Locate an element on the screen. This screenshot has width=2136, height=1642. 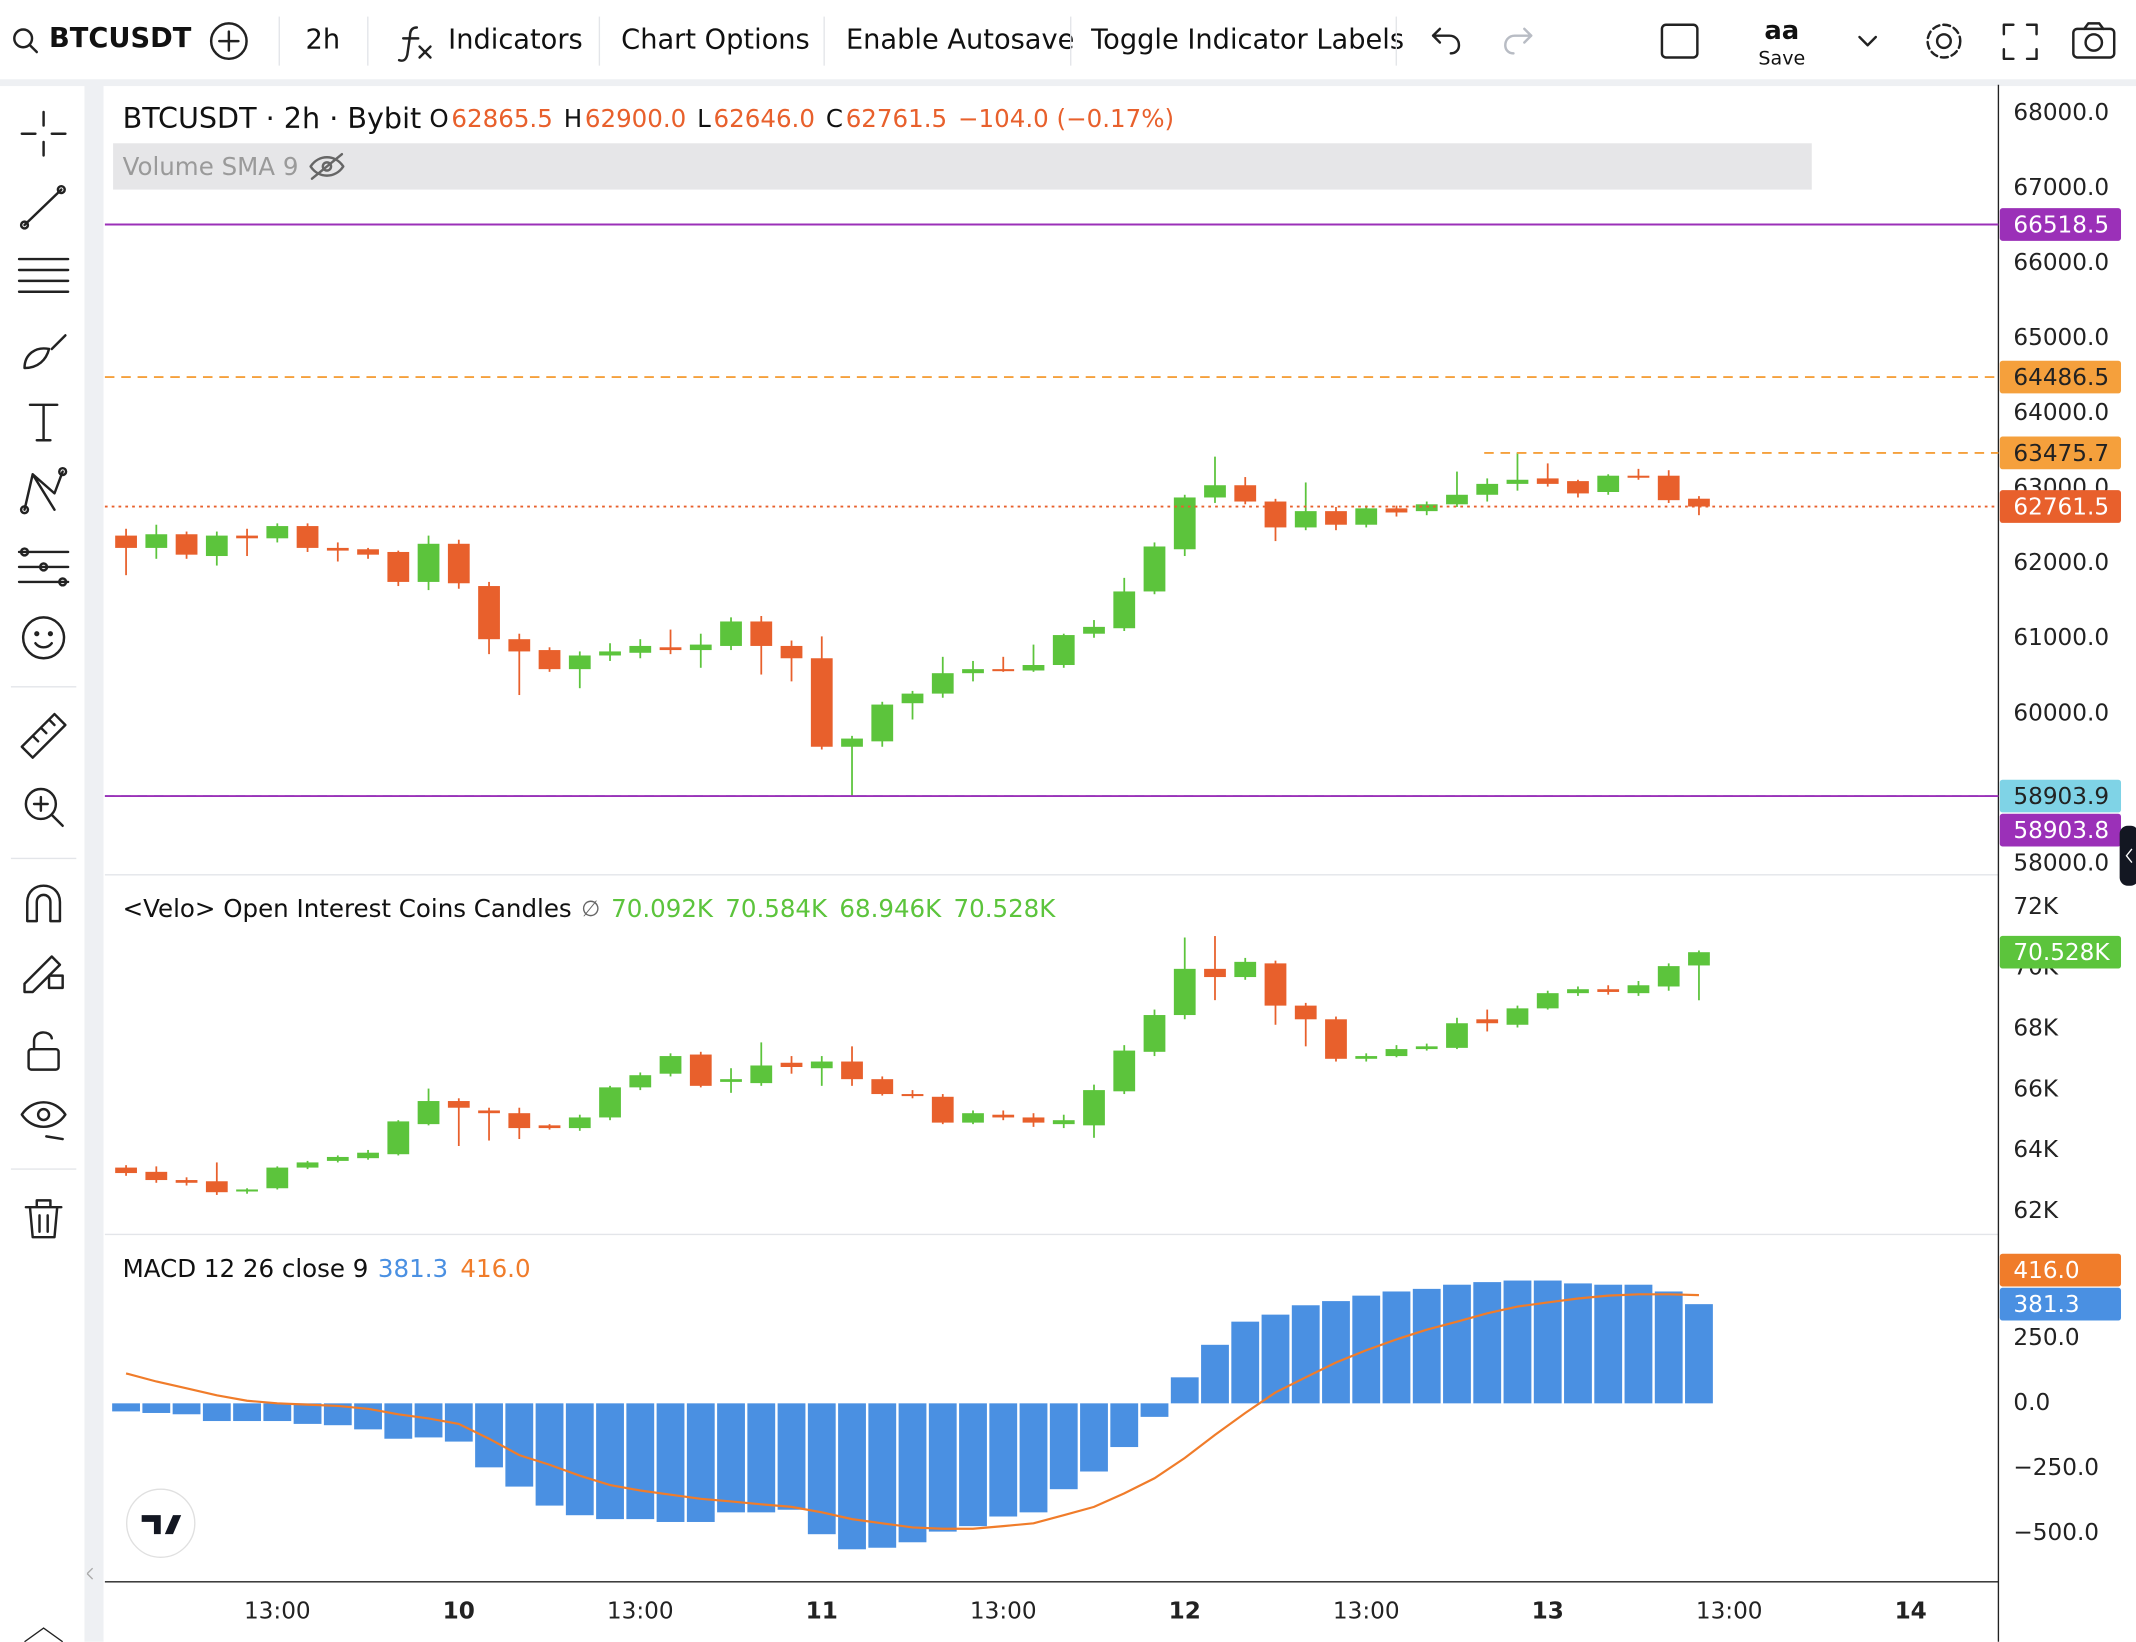
save-button: Save is located at coordinates (1781, 58).